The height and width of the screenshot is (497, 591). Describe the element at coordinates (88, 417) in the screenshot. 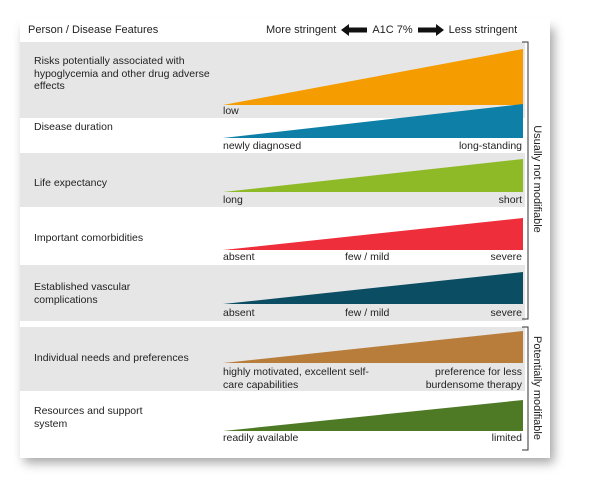

I see `row-label: Resources and support system` at that location.